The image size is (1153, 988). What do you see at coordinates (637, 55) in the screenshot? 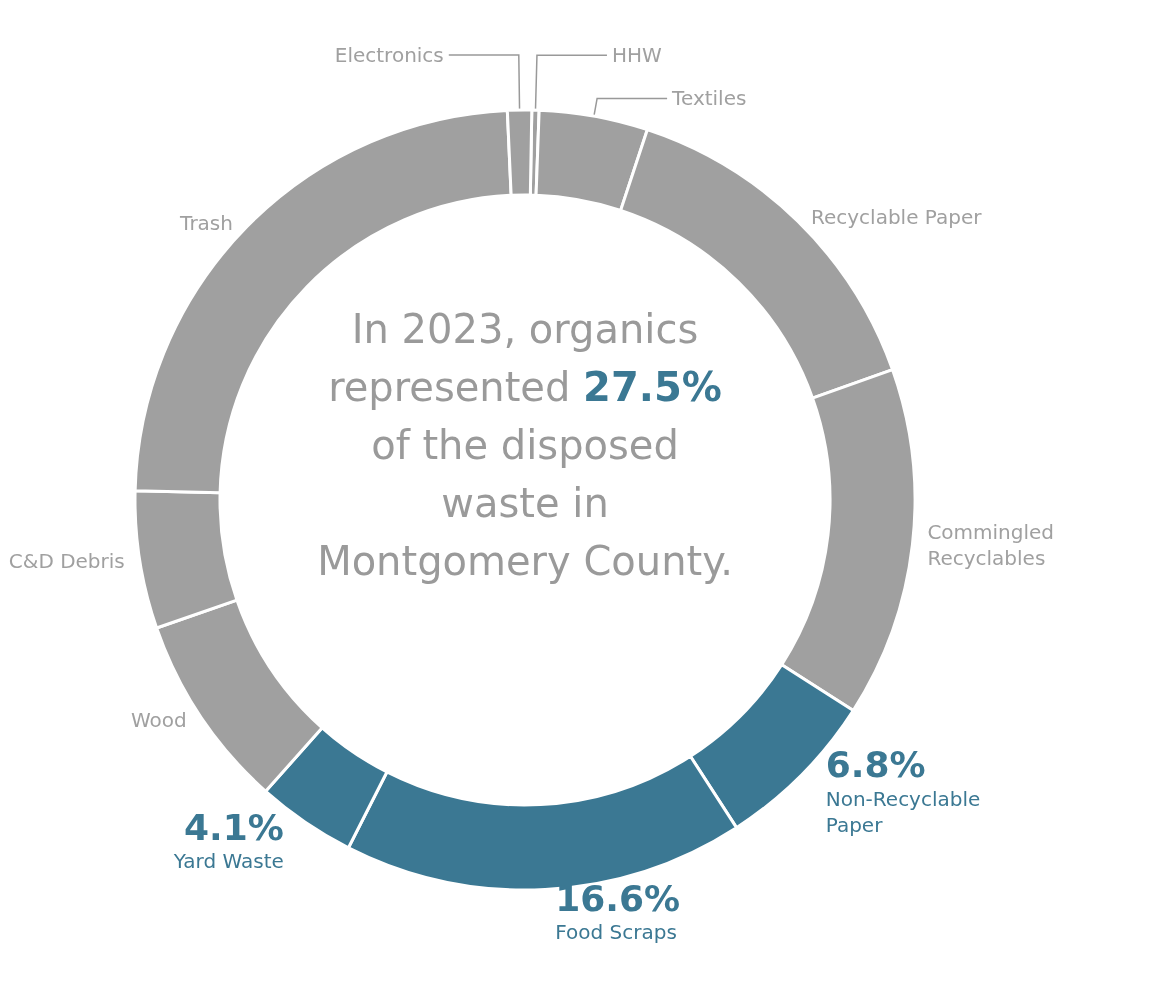
I see `slice-label: HHW` at bounding box center [637, 55].